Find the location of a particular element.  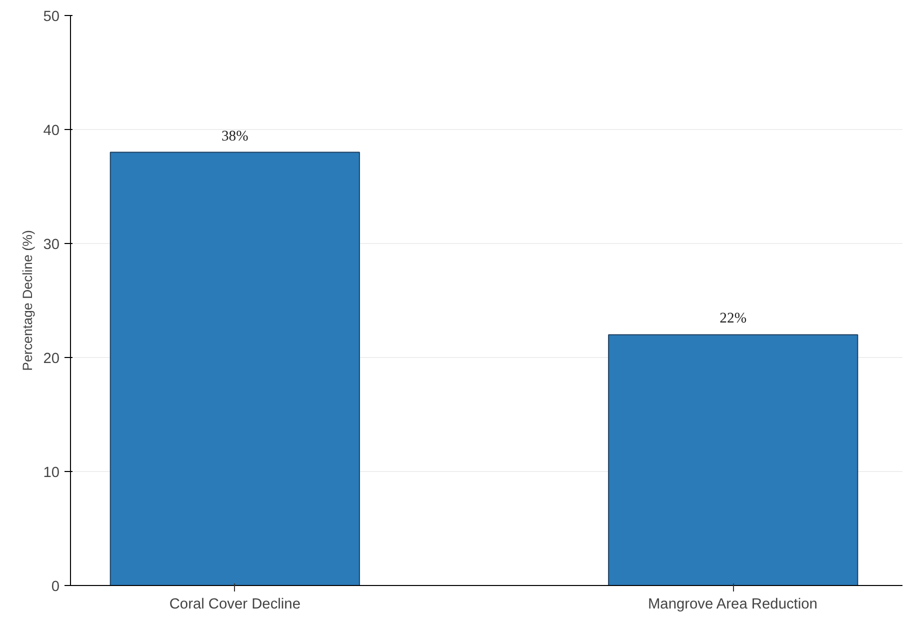

y-tick-label: 50 is located at coordinates (51, 17).